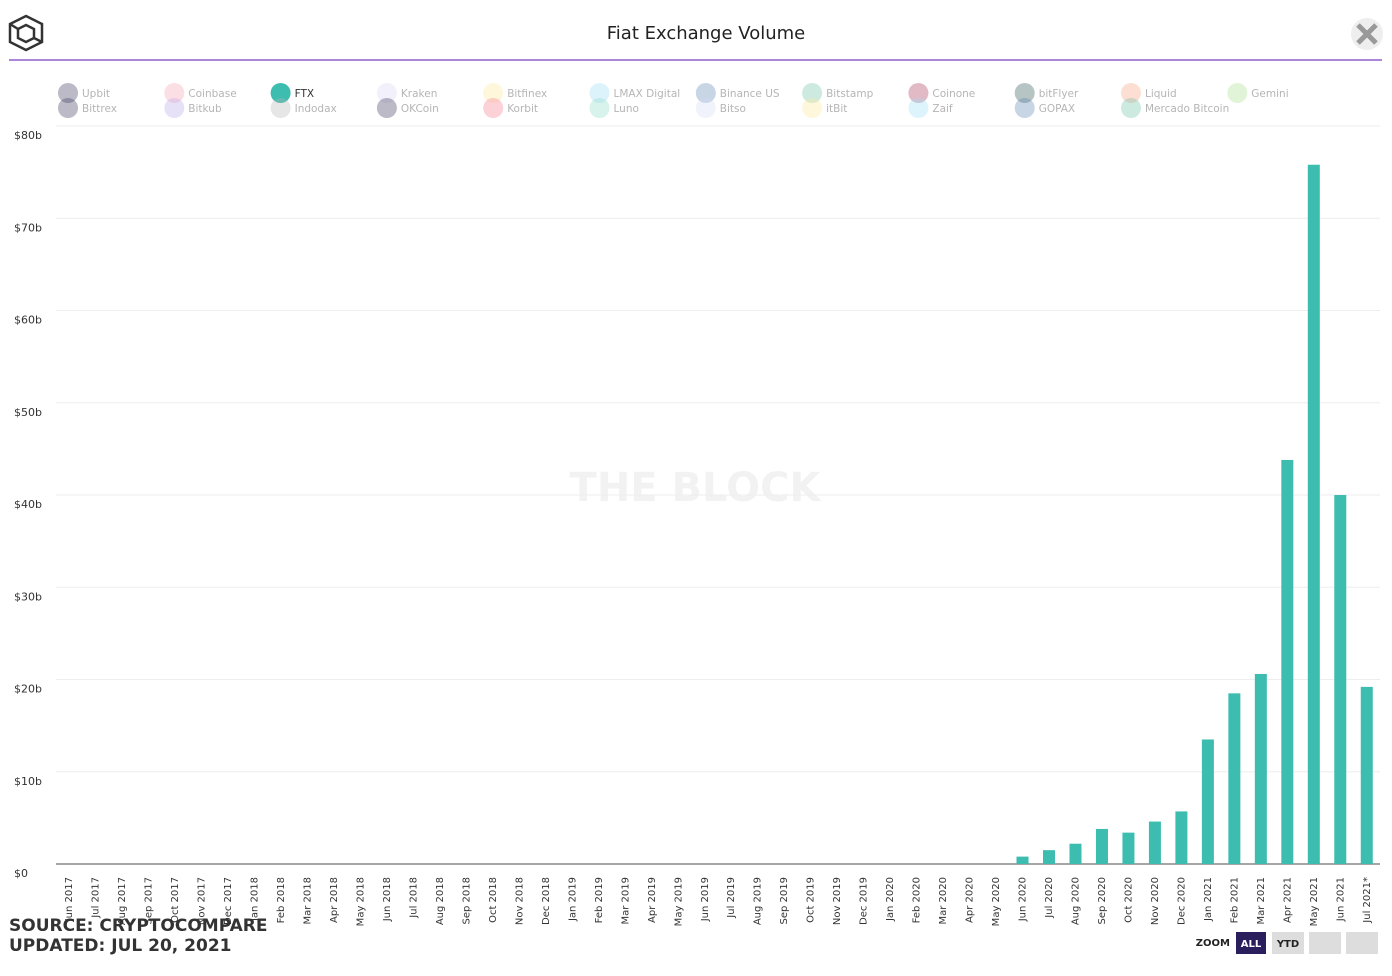 The width and height of the screenshot is (1392, 976). I want to click on y-tick-label: $20b, so click(28, 689).